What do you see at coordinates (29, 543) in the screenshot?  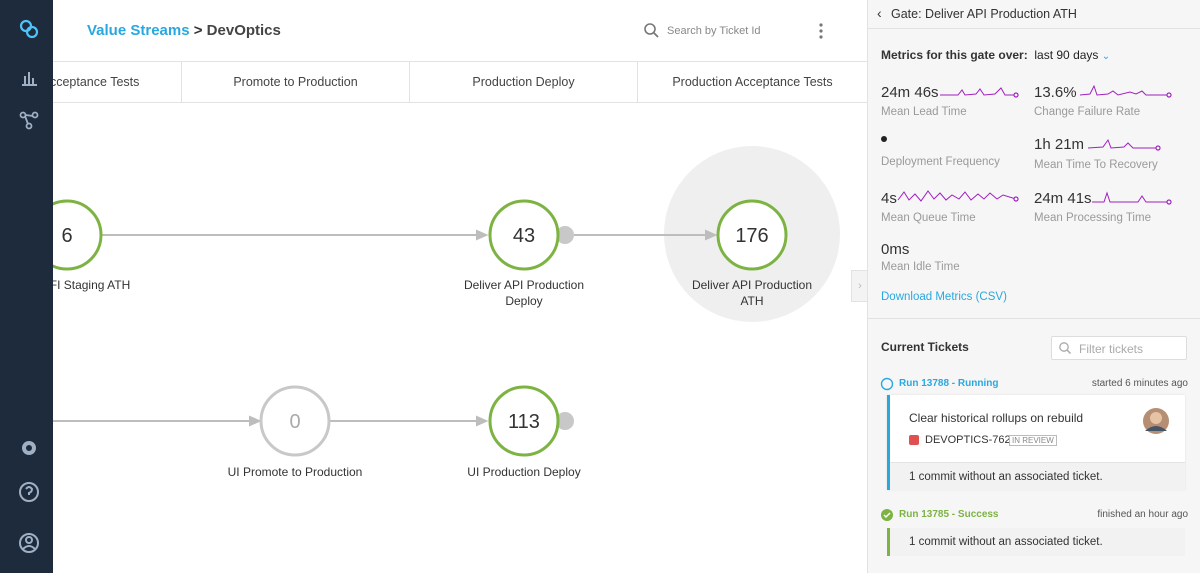 I see `account-icon` at bounding box center [29, 543].